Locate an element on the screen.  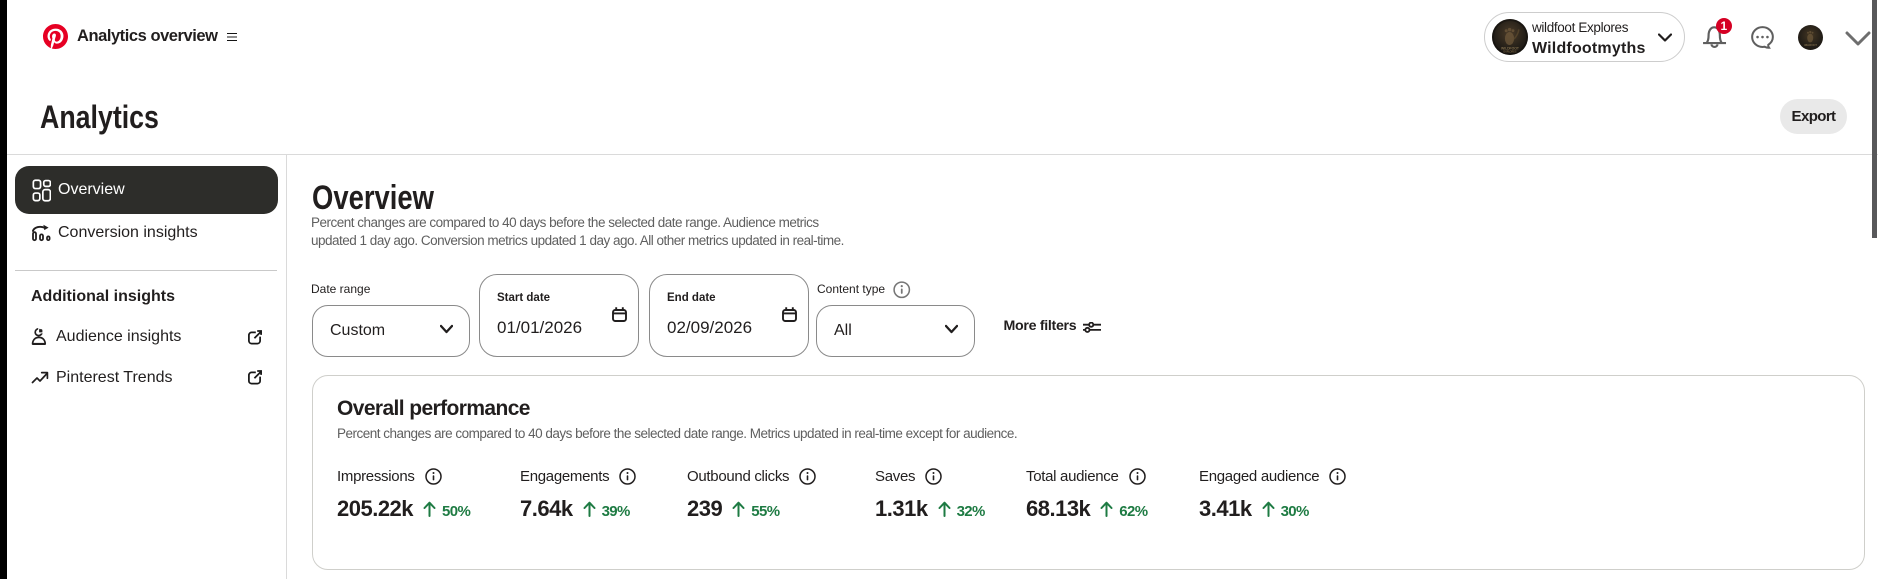
svg-text: EXPLORES is located at coordinates (1510, 52).